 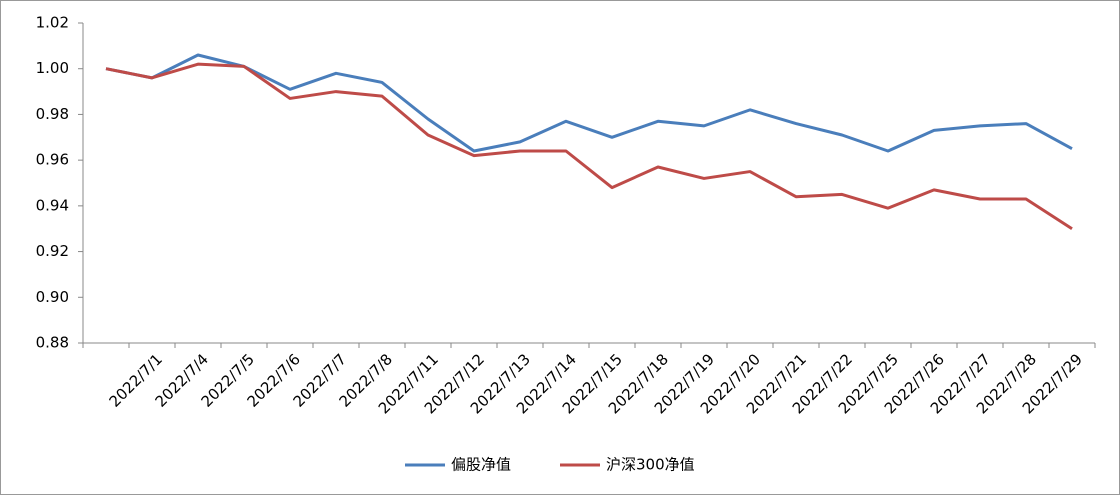 I want to click on legend-label: 沪深300净值, so click(x=650, y=465).